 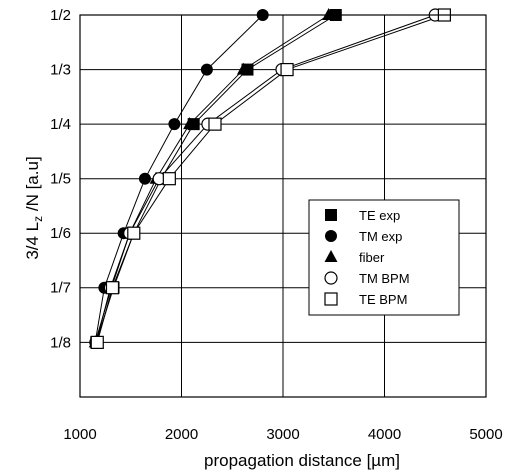 What do you see at coordinates (60, 70) in the screenshot?
I see `y-tick-label: 1/3` at bounding box center [60, 70].